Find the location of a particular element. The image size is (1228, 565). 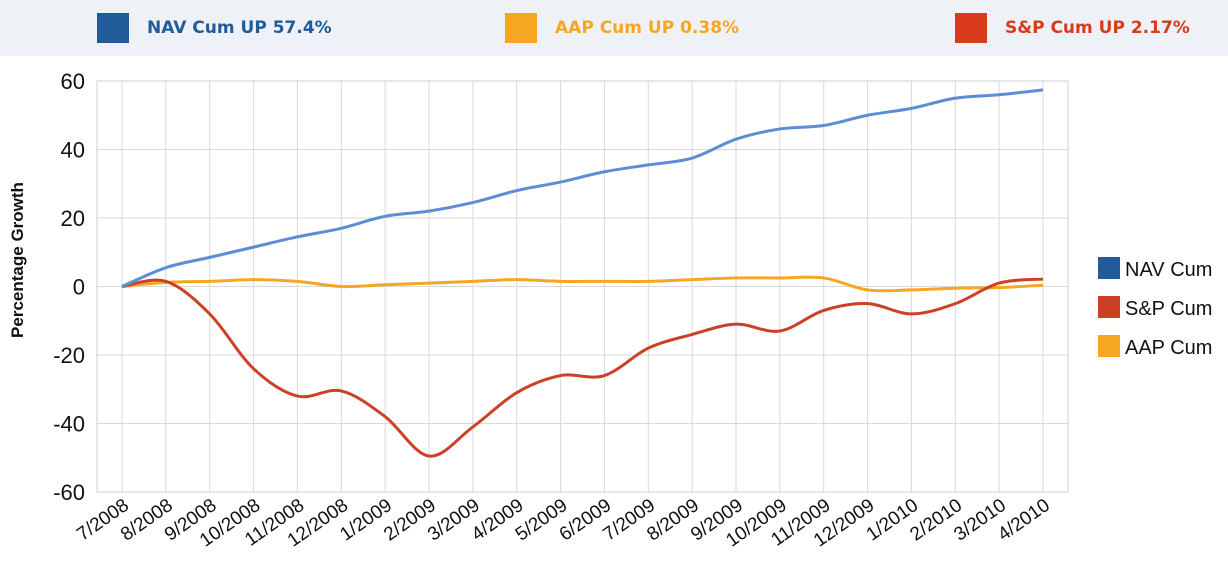

banner-label-aap: AAP Cum UP 0.38% is located at coordinates (647, 28).